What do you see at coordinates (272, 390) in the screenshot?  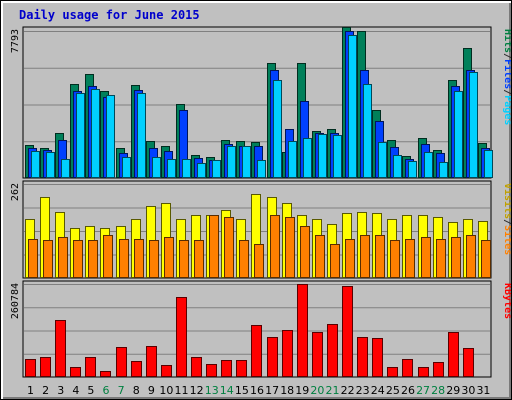 I see `x-tick-label-day-17: 17` at bounding box center [272, 390].